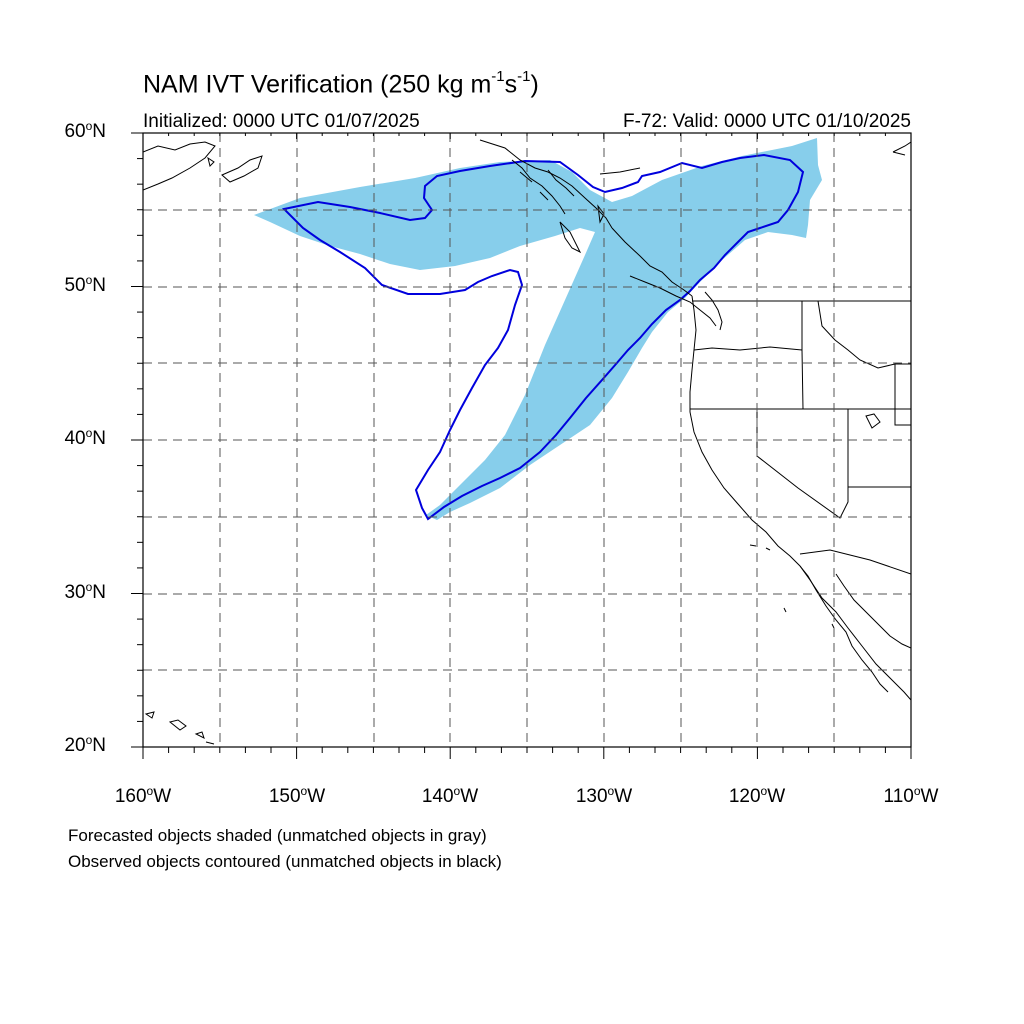 The image size is (1024, 1024). I want to click on lat-label-60: 60oN, so click(85, 130).